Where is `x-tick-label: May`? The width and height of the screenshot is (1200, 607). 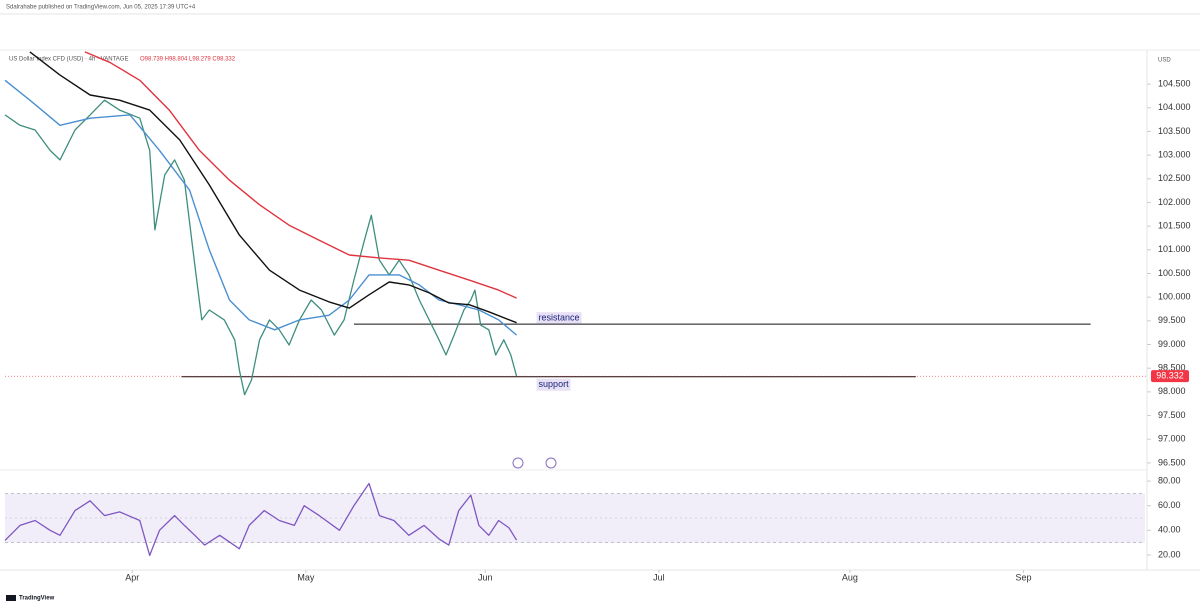
x-tick-label: May is located at coordinates (306, 577).